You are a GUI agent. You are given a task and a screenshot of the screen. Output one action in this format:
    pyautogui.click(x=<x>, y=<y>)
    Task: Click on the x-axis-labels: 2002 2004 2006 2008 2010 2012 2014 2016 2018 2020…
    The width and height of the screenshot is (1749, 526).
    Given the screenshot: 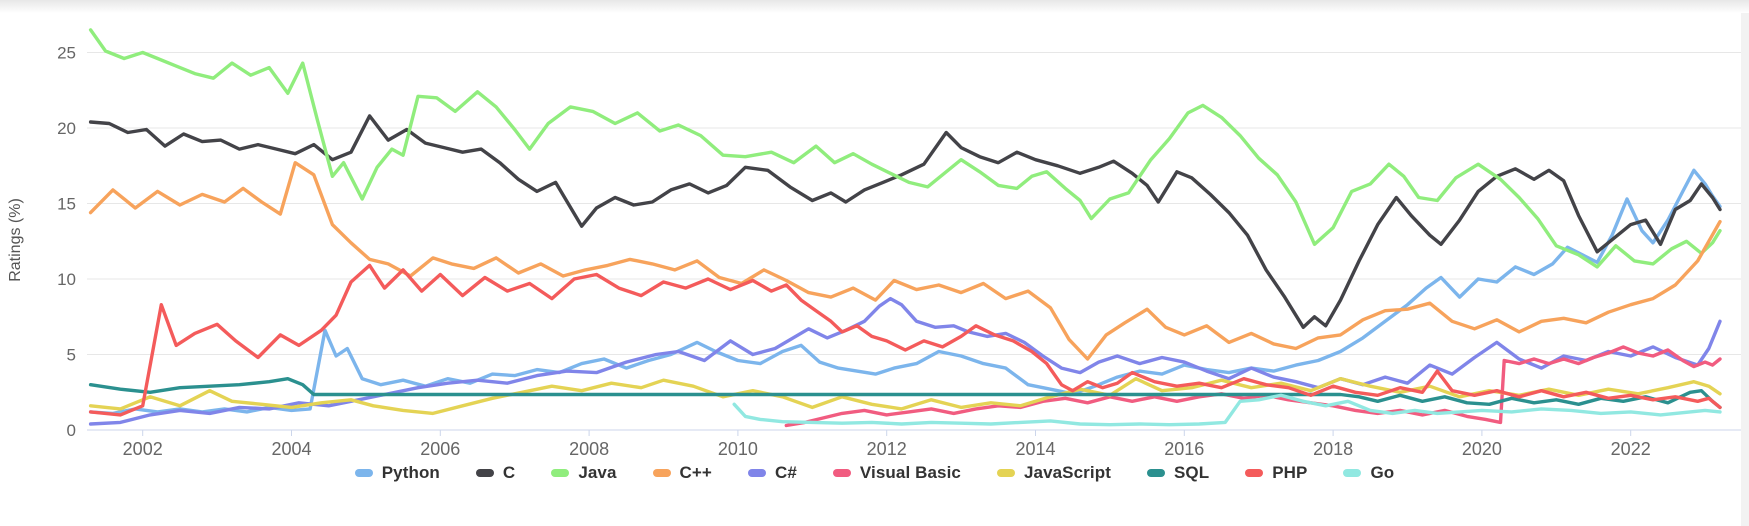 What is the action you would take?
    pyautogui.click(x=887, y=449)
    